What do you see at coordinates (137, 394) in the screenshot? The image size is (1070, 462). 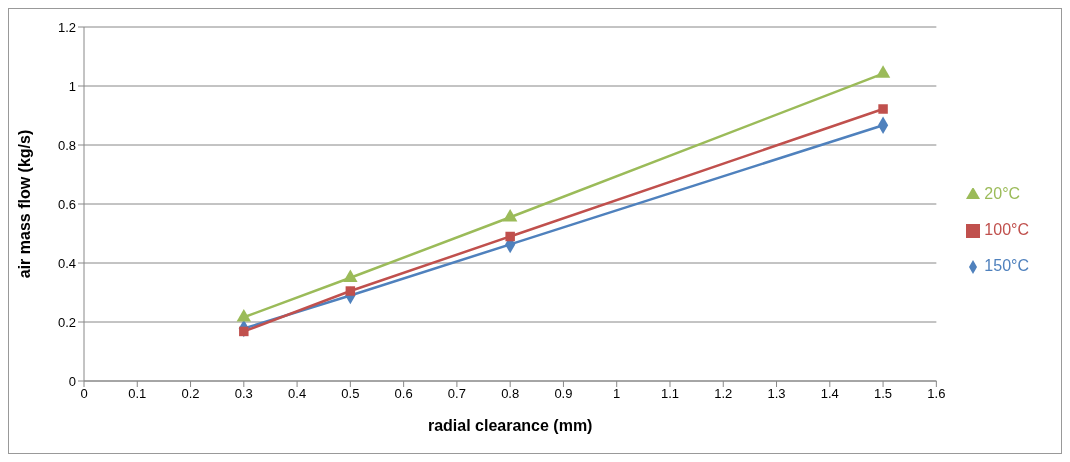 I see `x-tick-label: 0.1` at bounding box center [137, 394].